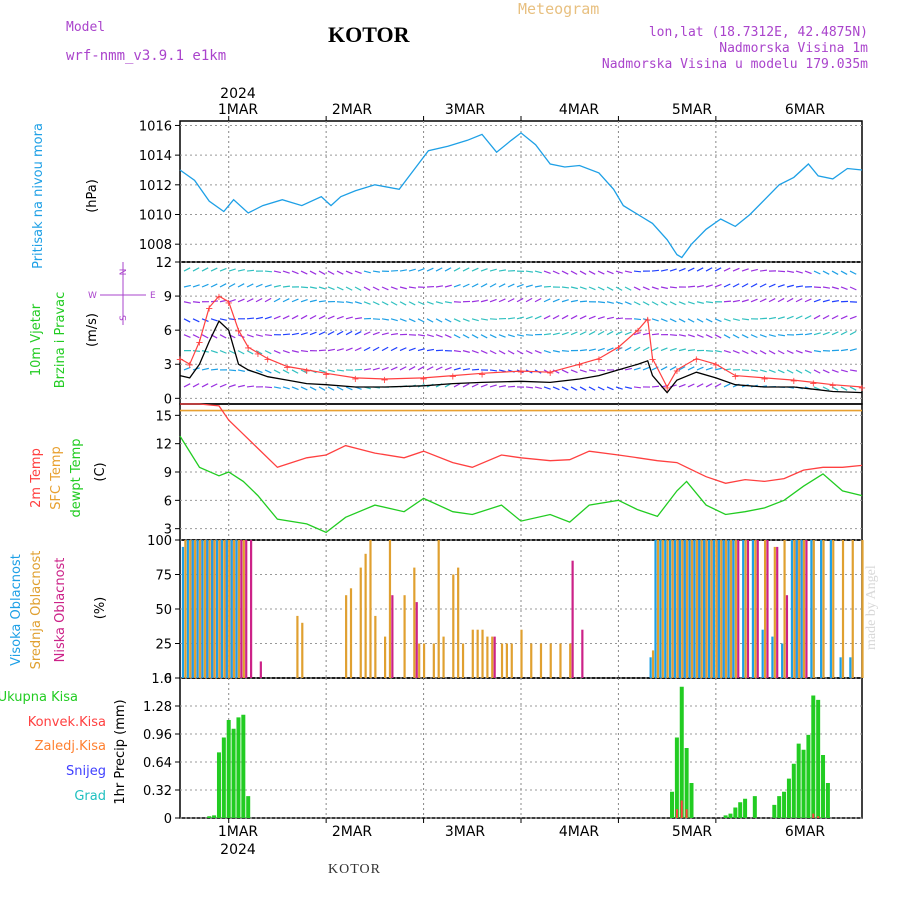  What do you see at coordinates (122, 293) in the screenshot?
I see `compass-legend: N S W E` at bounding box center [122, 293].